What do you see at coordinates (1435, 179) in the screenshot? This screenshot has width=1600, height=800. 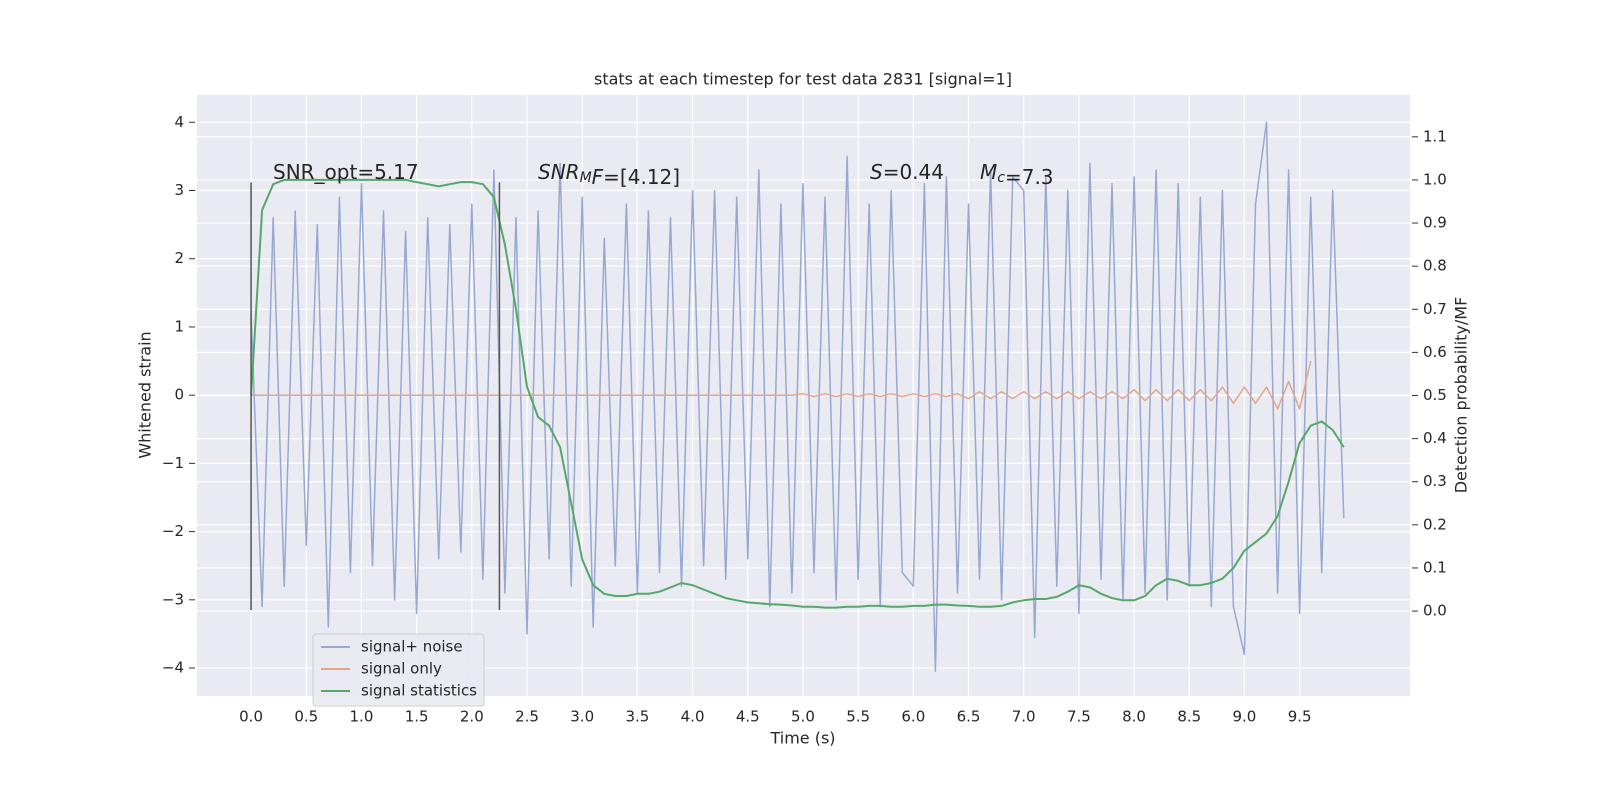 I see `y2-tick-label: 1.0` at bounding box center [1435, 179].